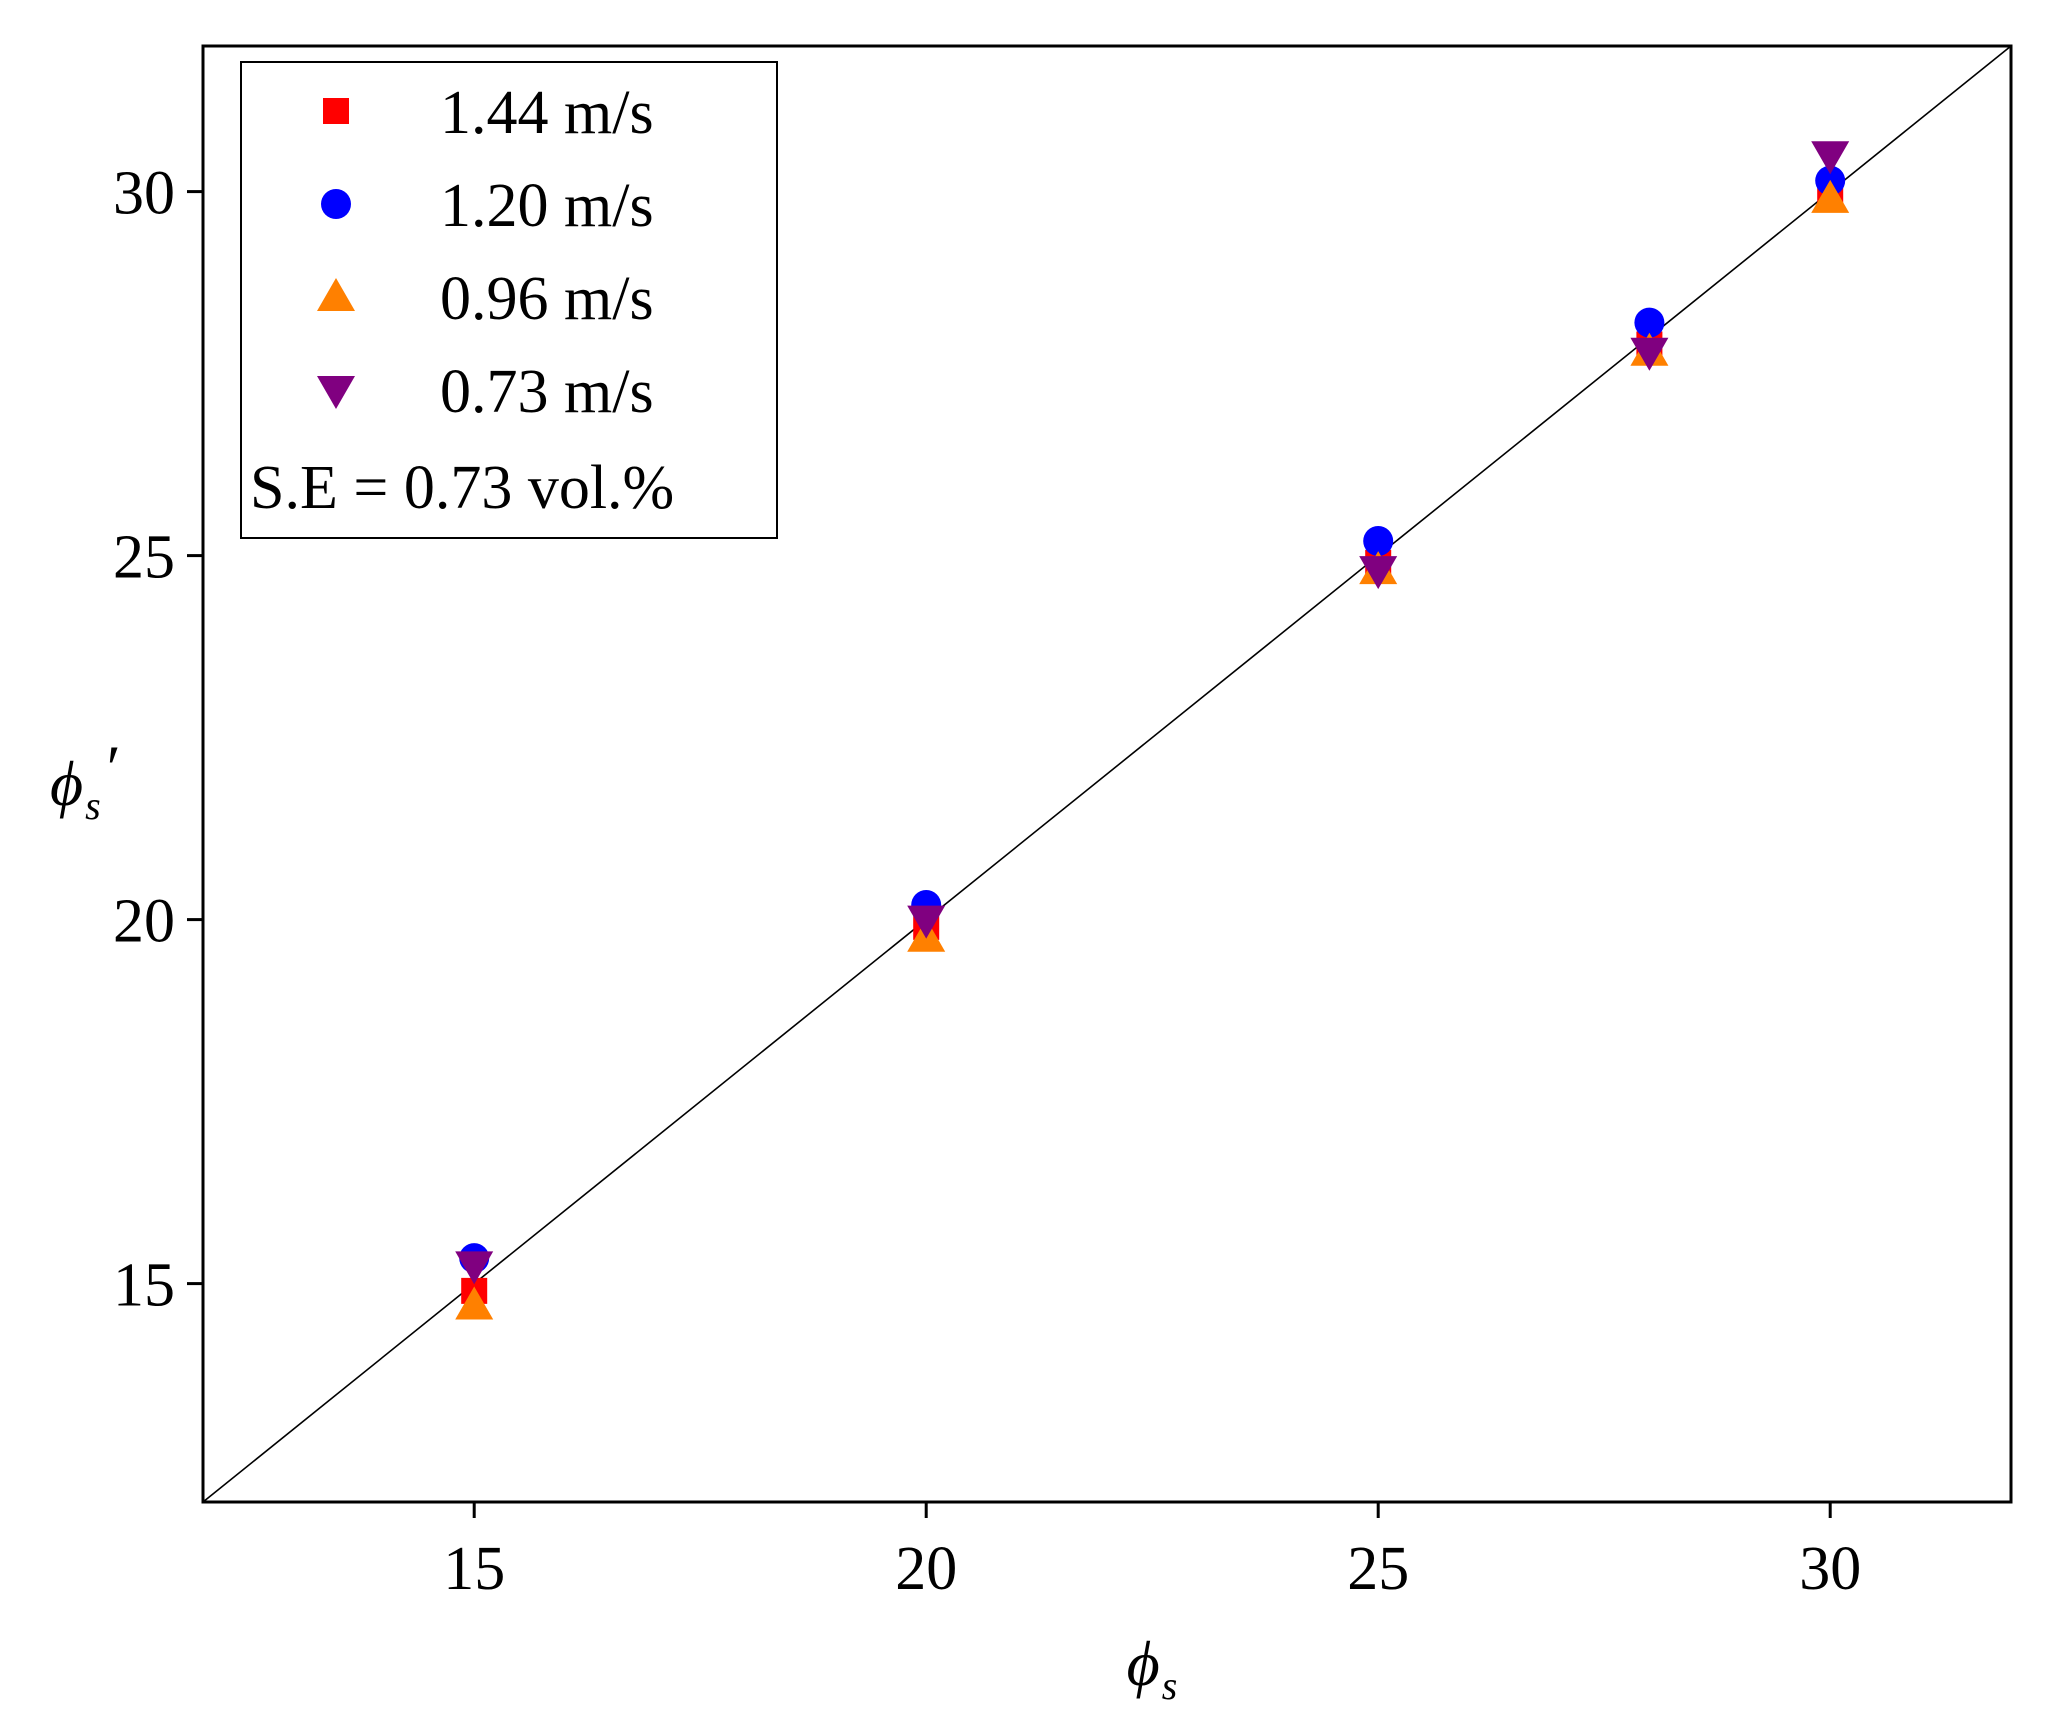 This screenshot has width=2053, height=1712. Describe the element at coordinates (1830, 1569) in the screenshot. I see `x-tick-label: 30` at that location.